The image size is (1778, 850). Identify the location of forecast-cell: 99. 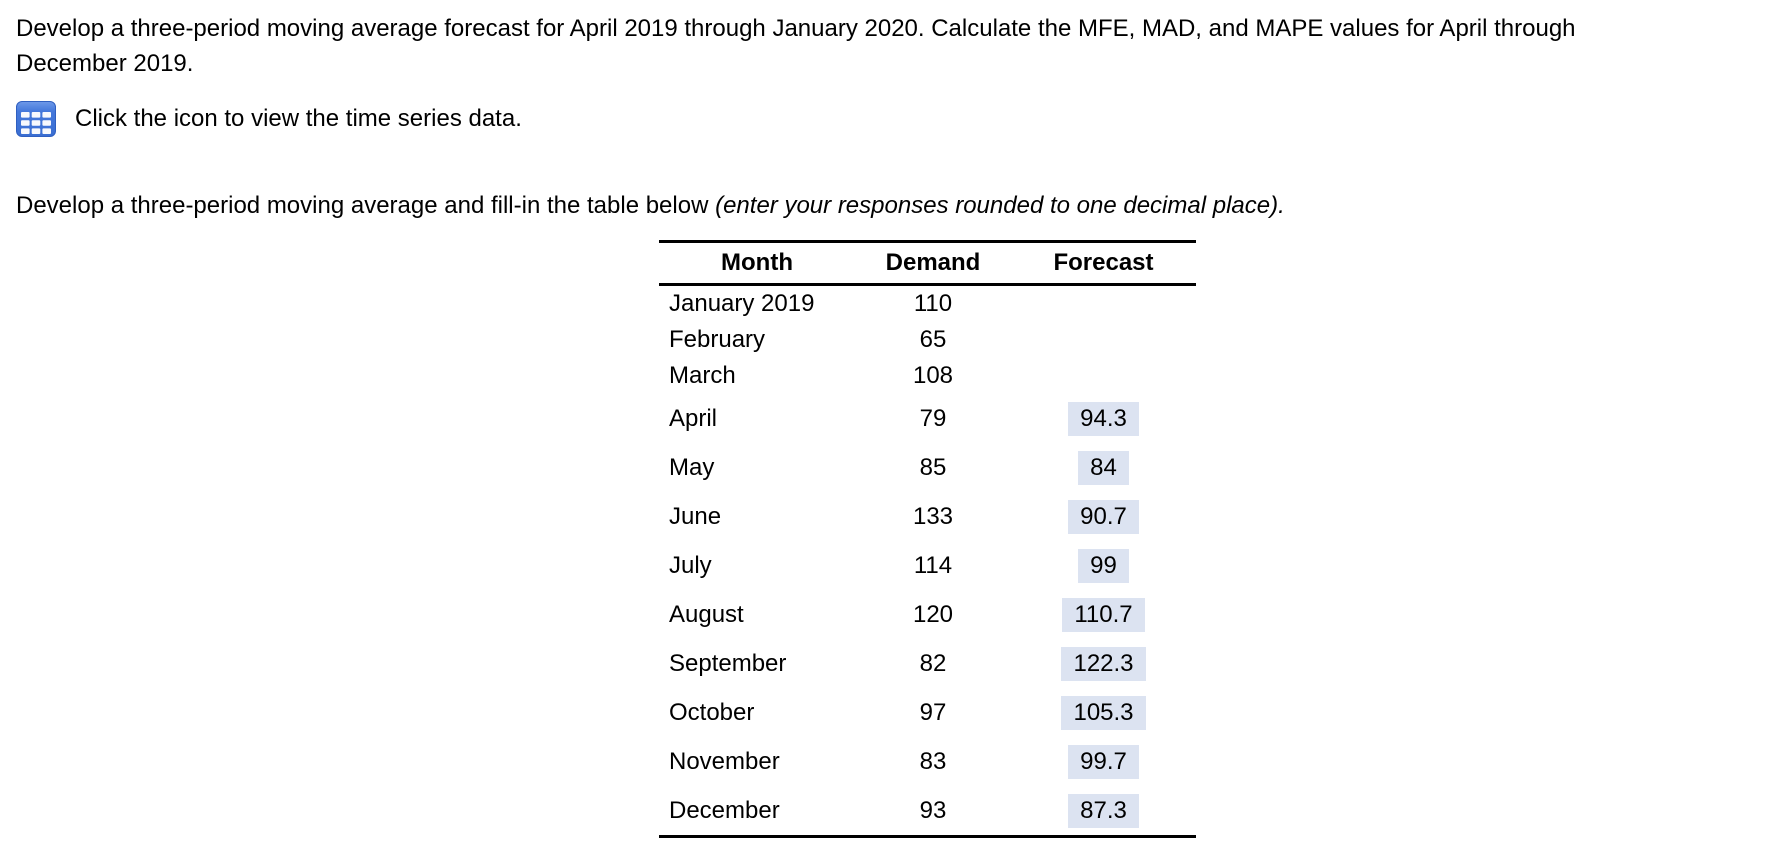
(1103, 565).